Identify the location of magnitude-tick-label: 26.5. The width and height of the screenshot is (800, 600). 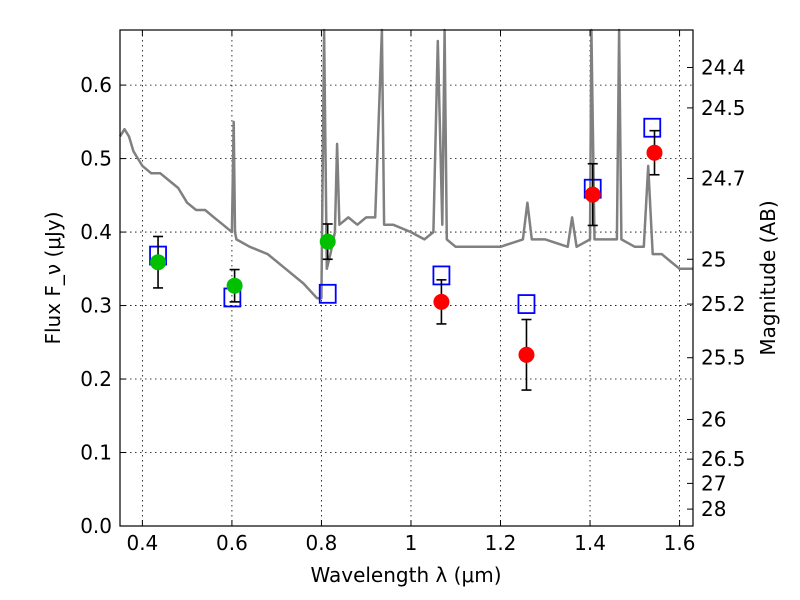
(723, 459).